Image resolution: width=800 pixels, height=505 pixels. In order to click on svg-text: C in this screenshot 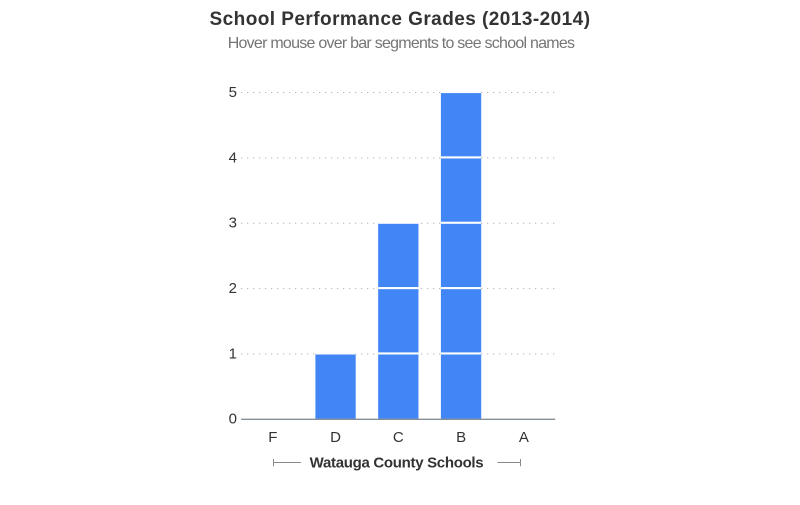, I will do `click(398, 437)`.